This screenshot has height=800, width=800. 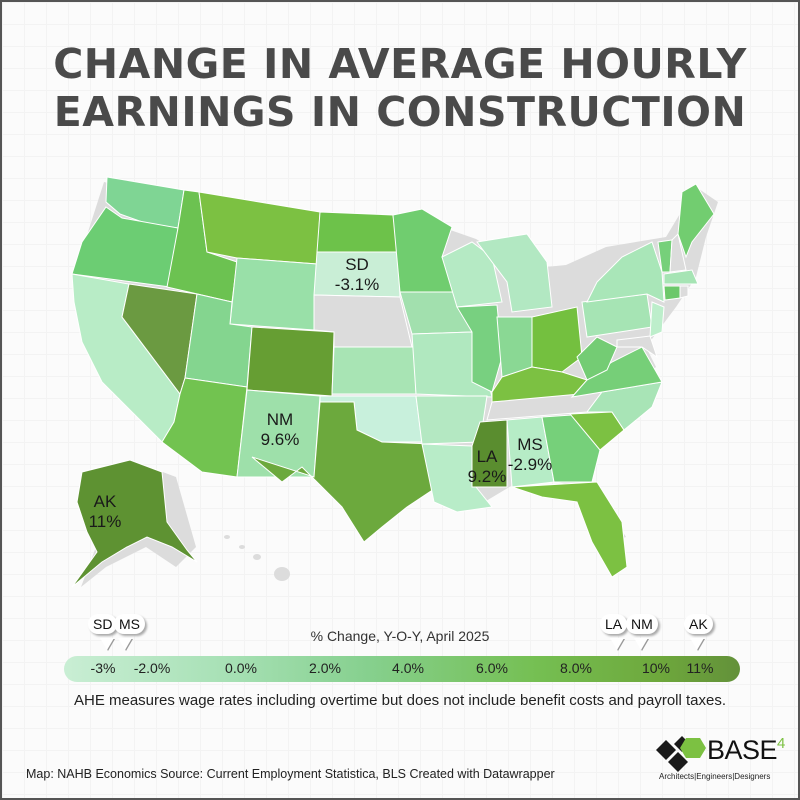 What do you see at coordinates (530, 444) in the screenshot?
I see `label-ms-state: MS` at bounding box center [530, 444].